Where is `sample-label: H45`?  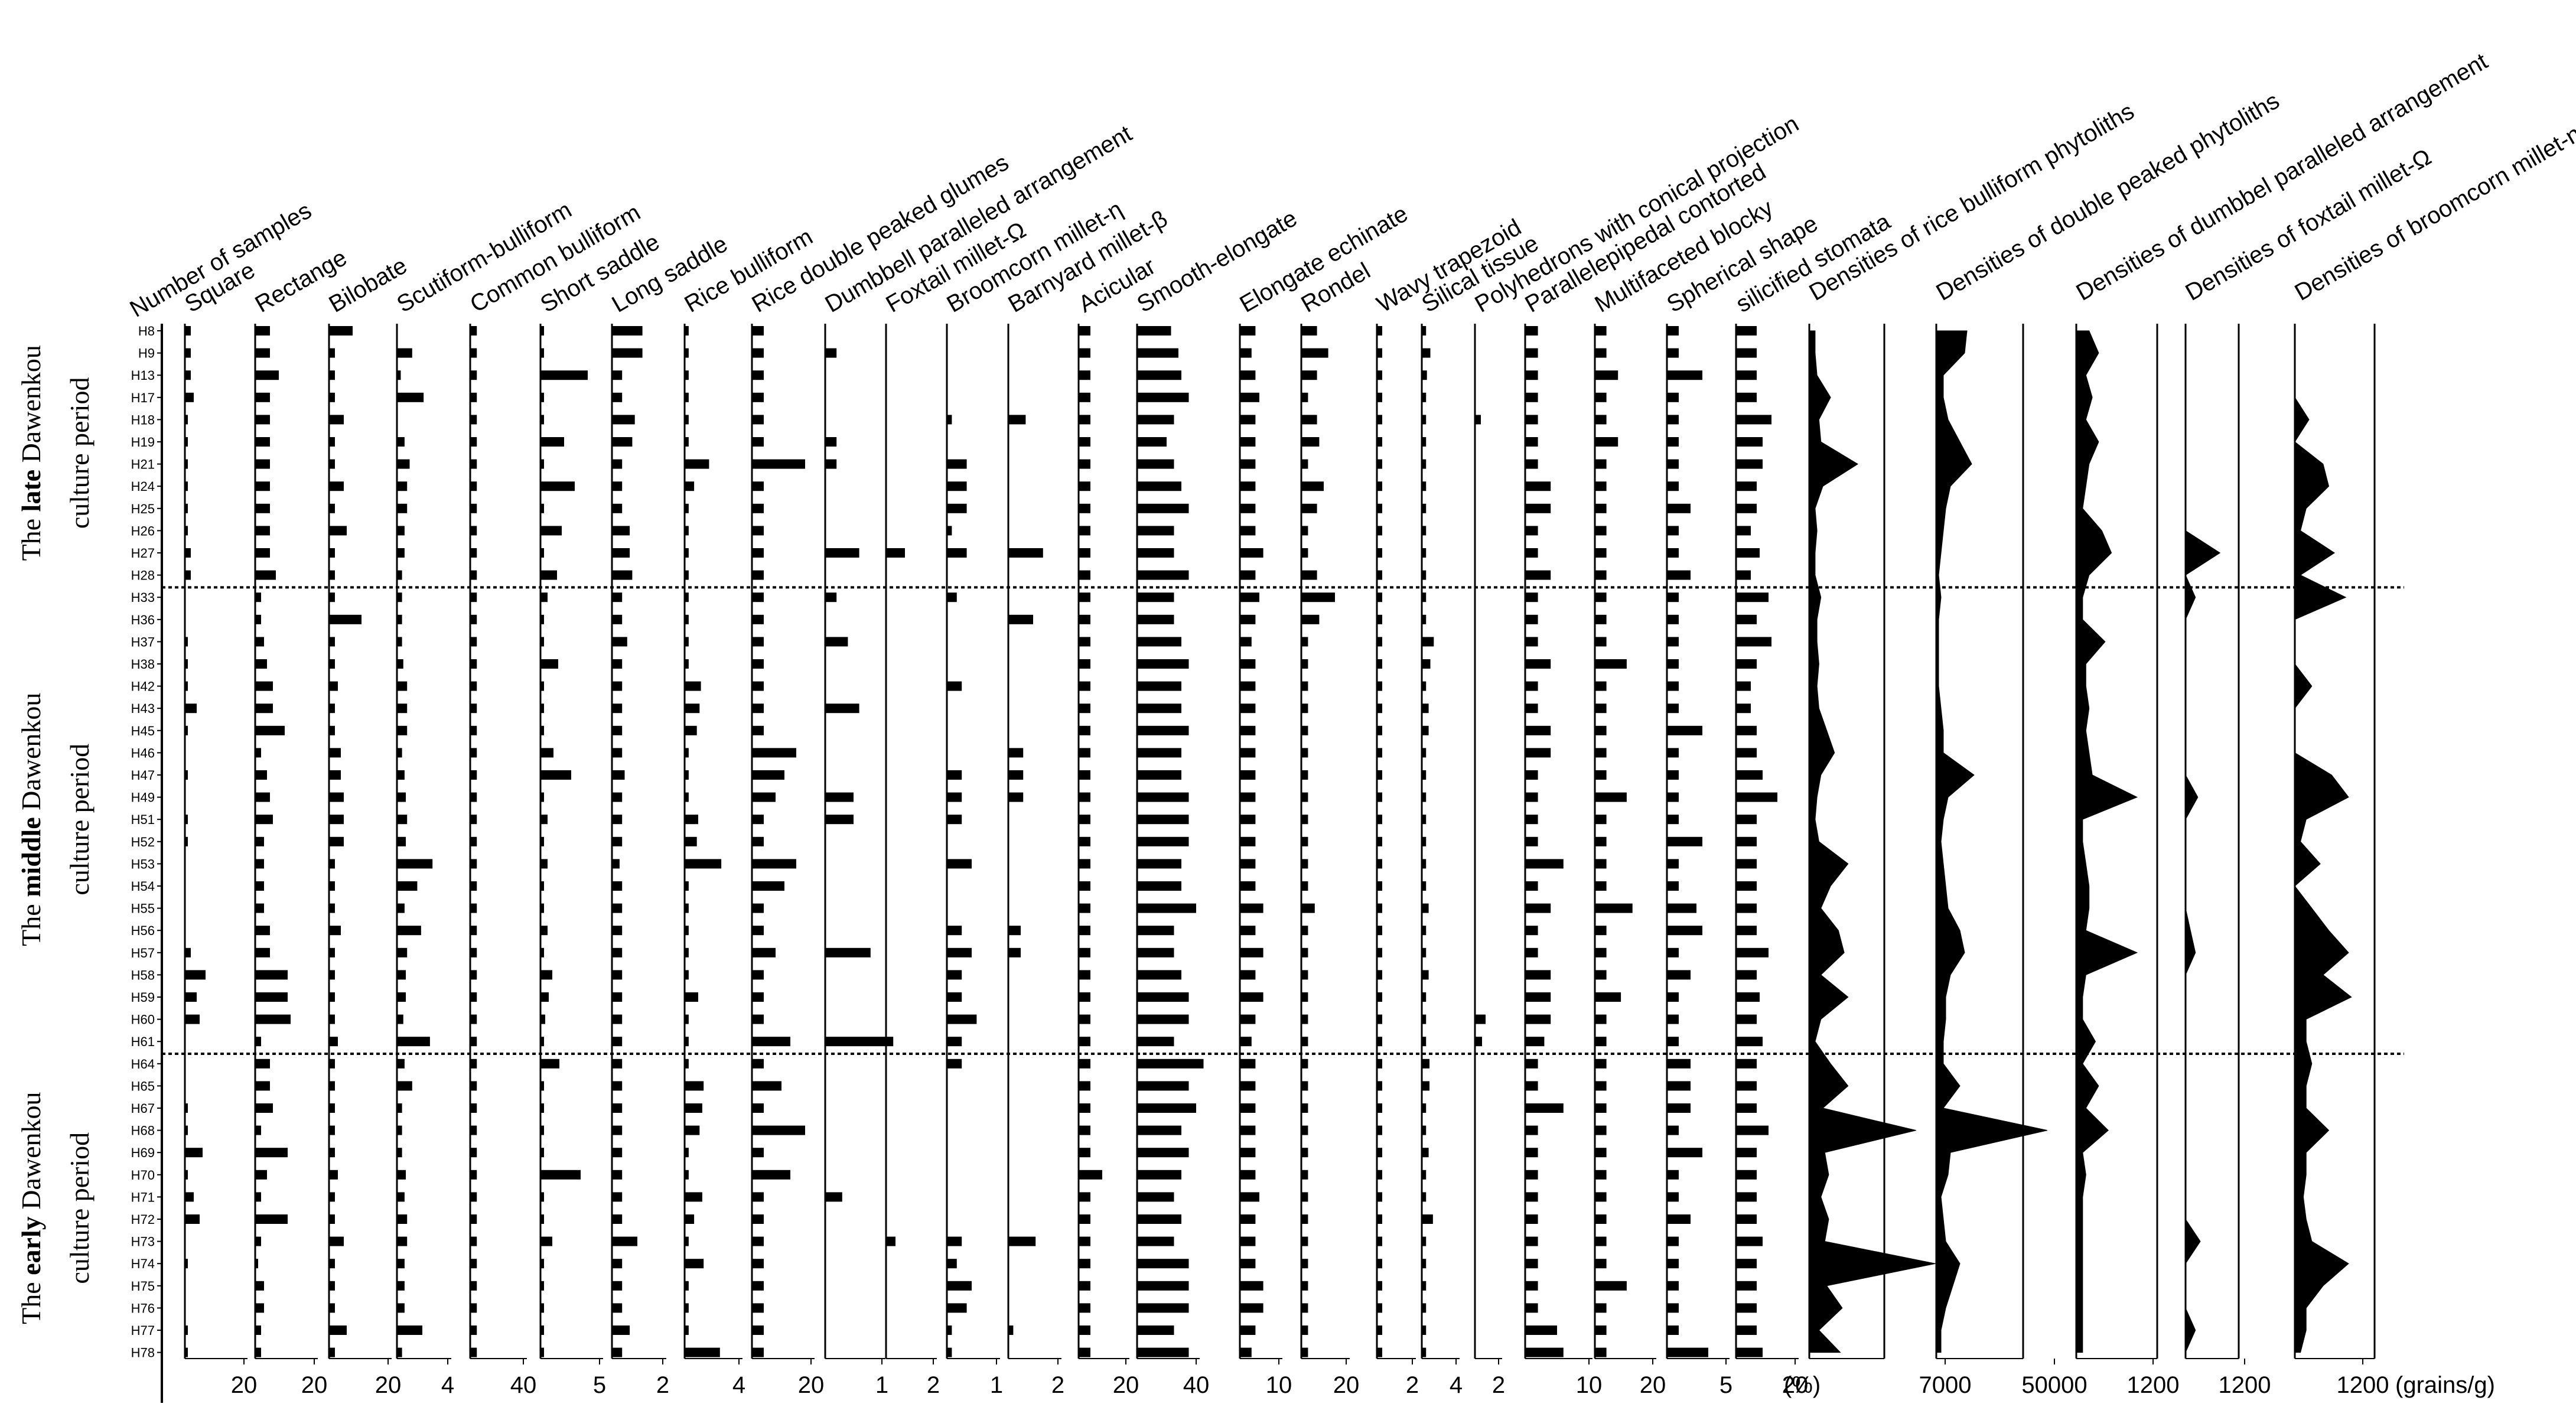
sample-label: H45 is located at coordinates (143, 731).